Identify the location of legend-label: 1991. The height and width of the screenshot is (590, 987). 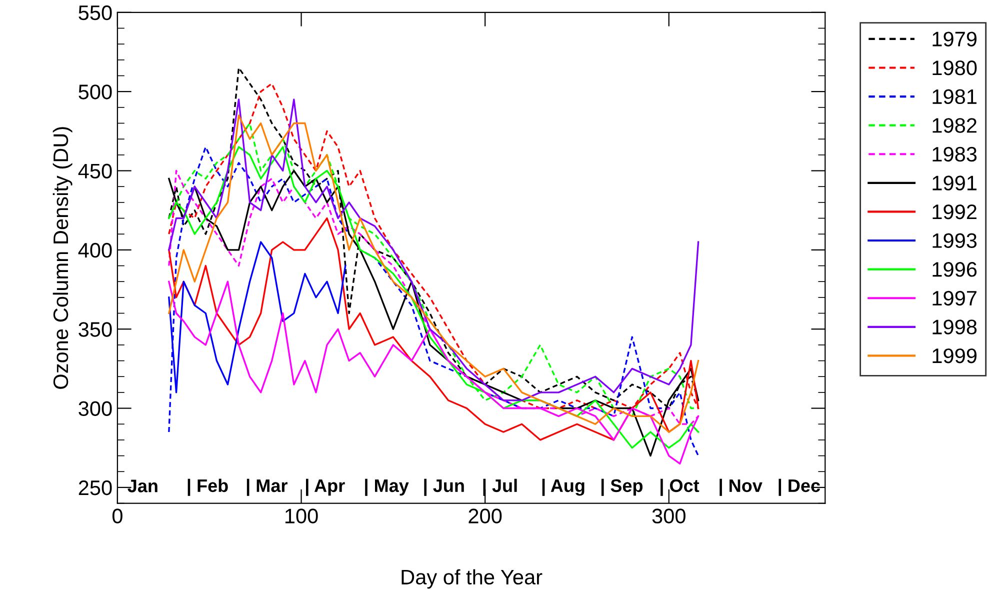
(954, 183).